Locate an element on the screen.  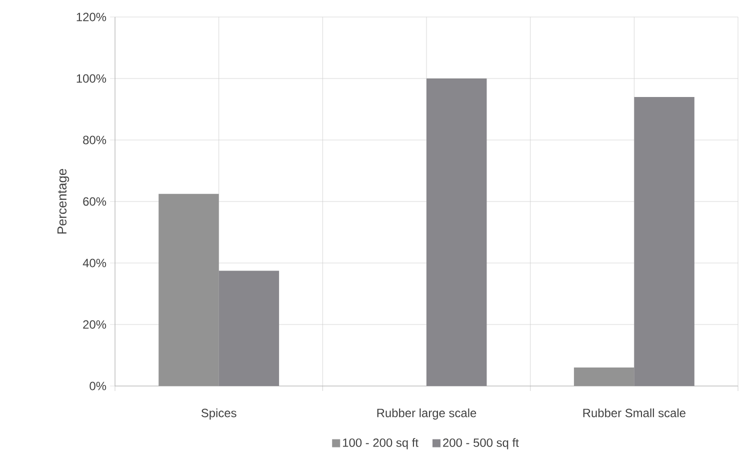
x-tick-label: Rubber Small scale is located at coordinates (634, 413).